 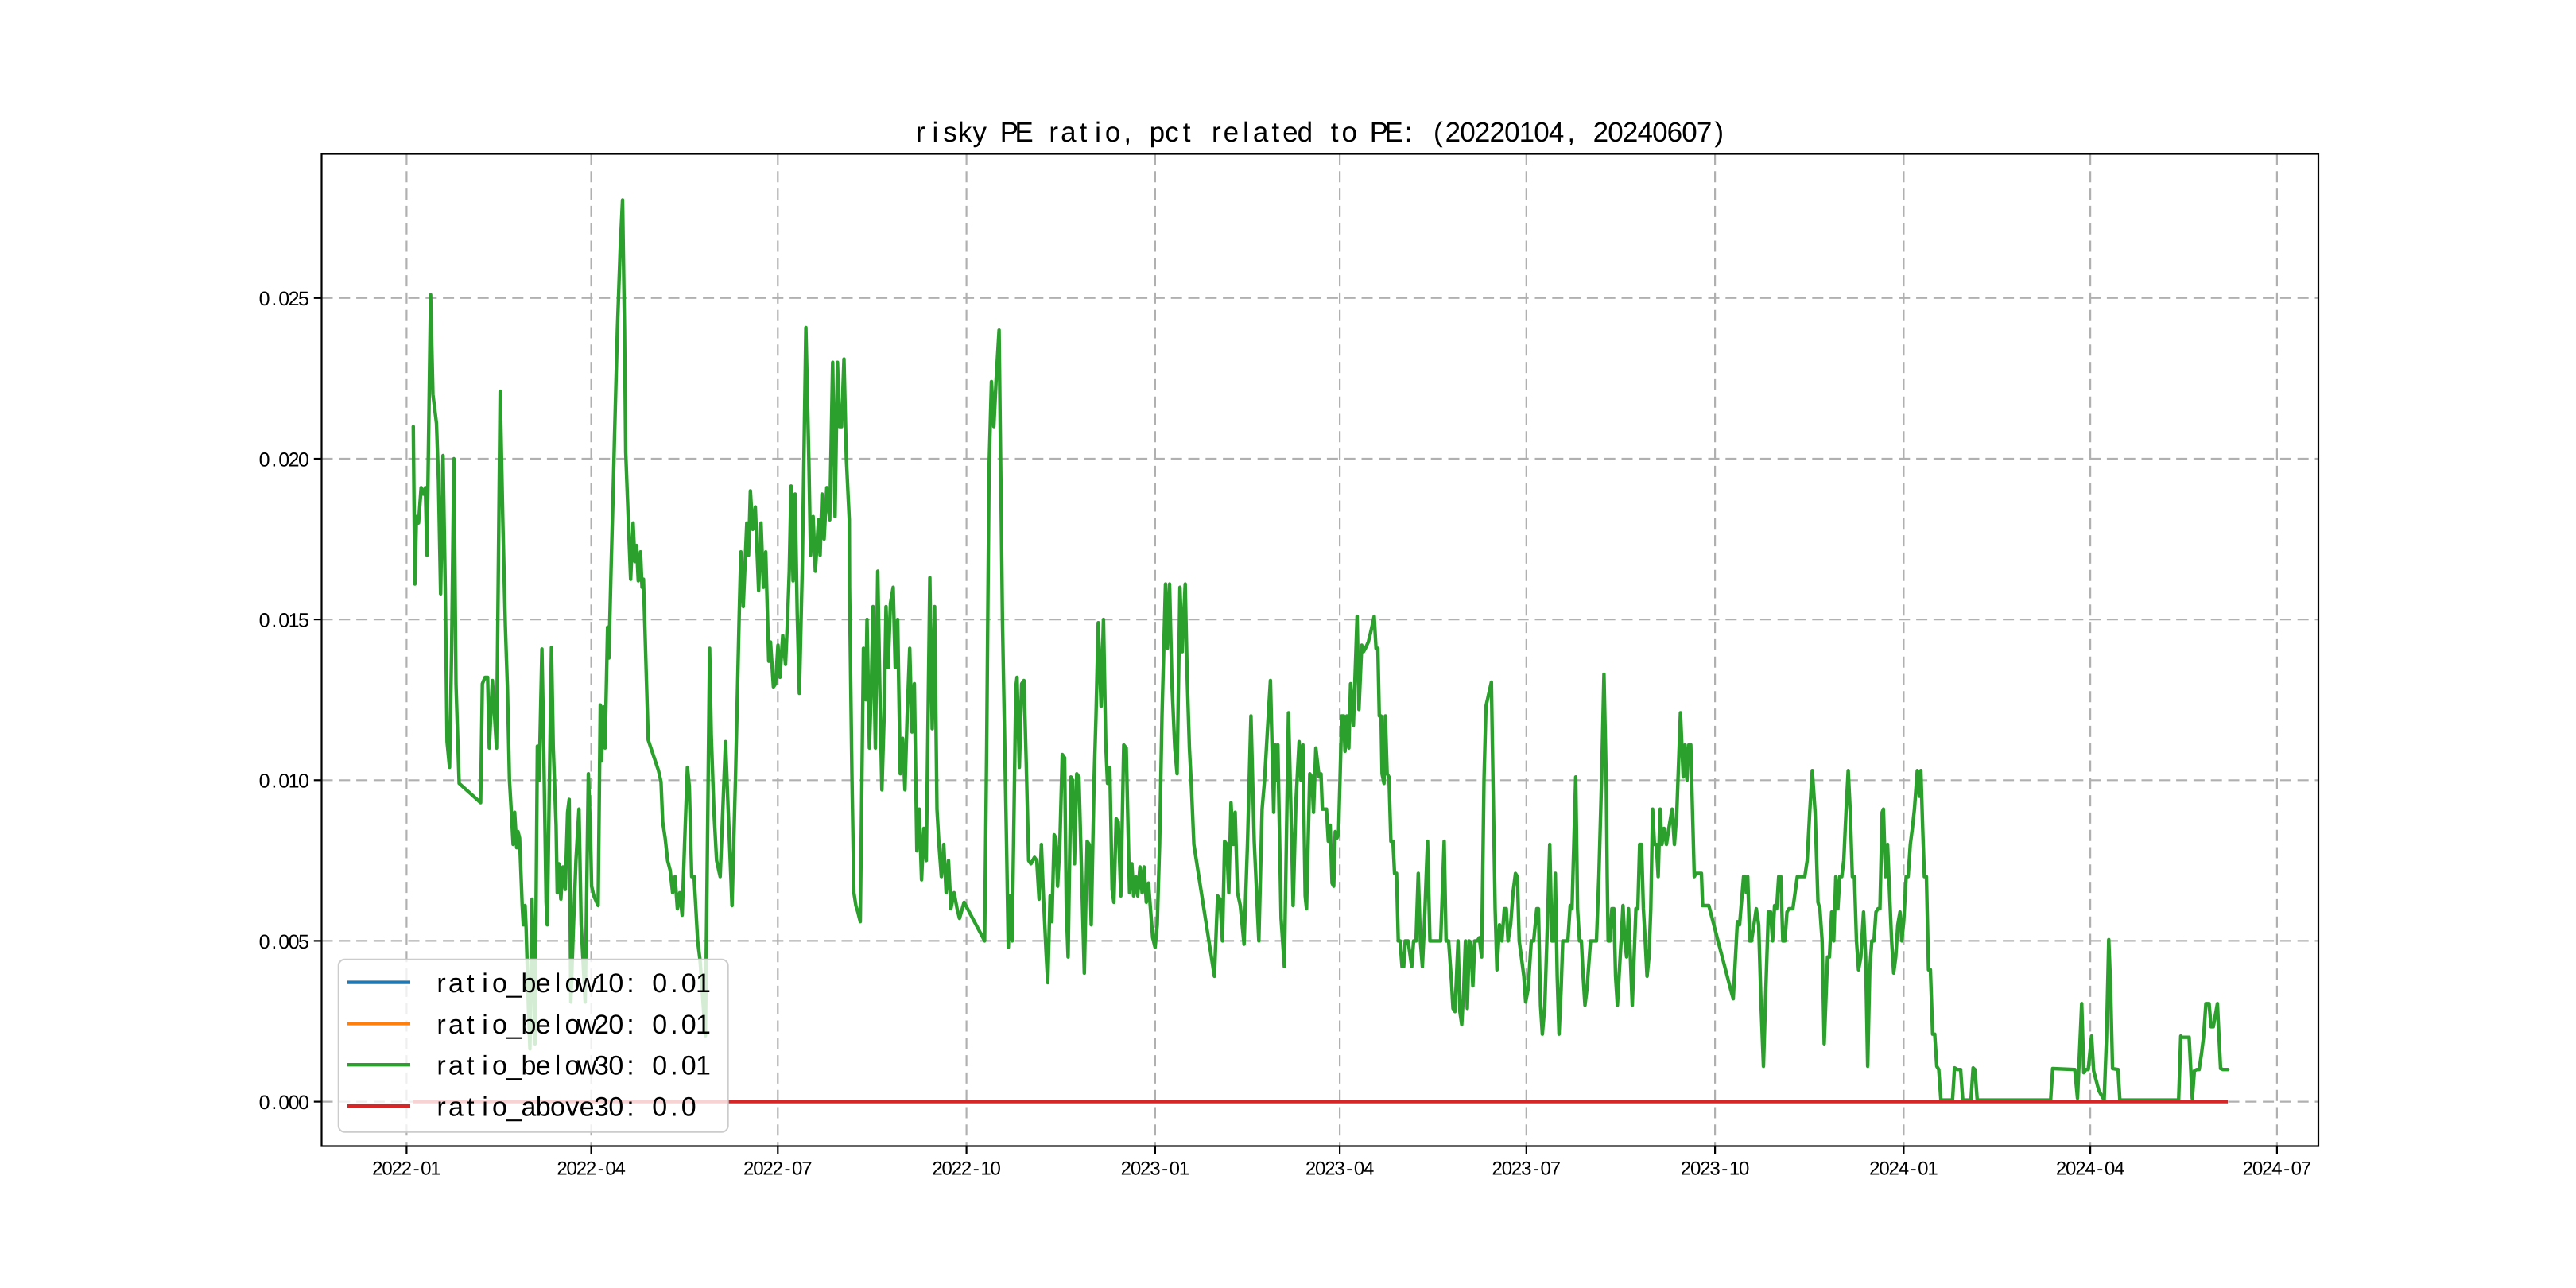 What do you see at coordinates (591, 1169) in the screenshot?
I see `svg-text: 2022-04` at bounding box center [591, 1169].